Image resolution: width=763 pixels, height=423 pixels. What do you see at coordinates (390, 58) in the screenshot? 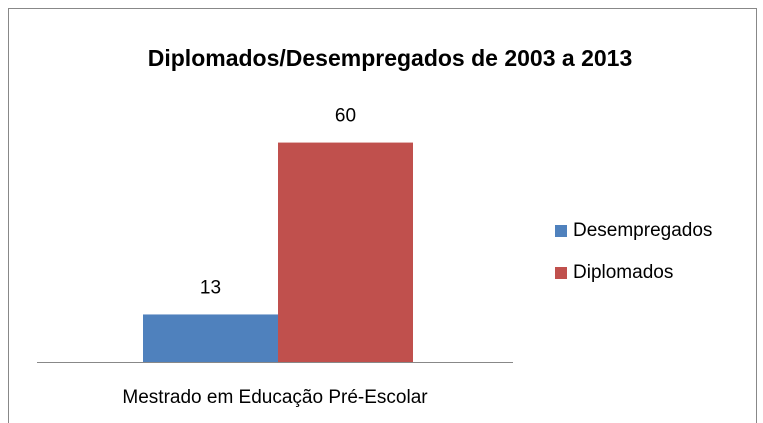
I see `chart-title: Diplomados/Desempregados de 2003 a 2013` at bounding box center [390, 58].